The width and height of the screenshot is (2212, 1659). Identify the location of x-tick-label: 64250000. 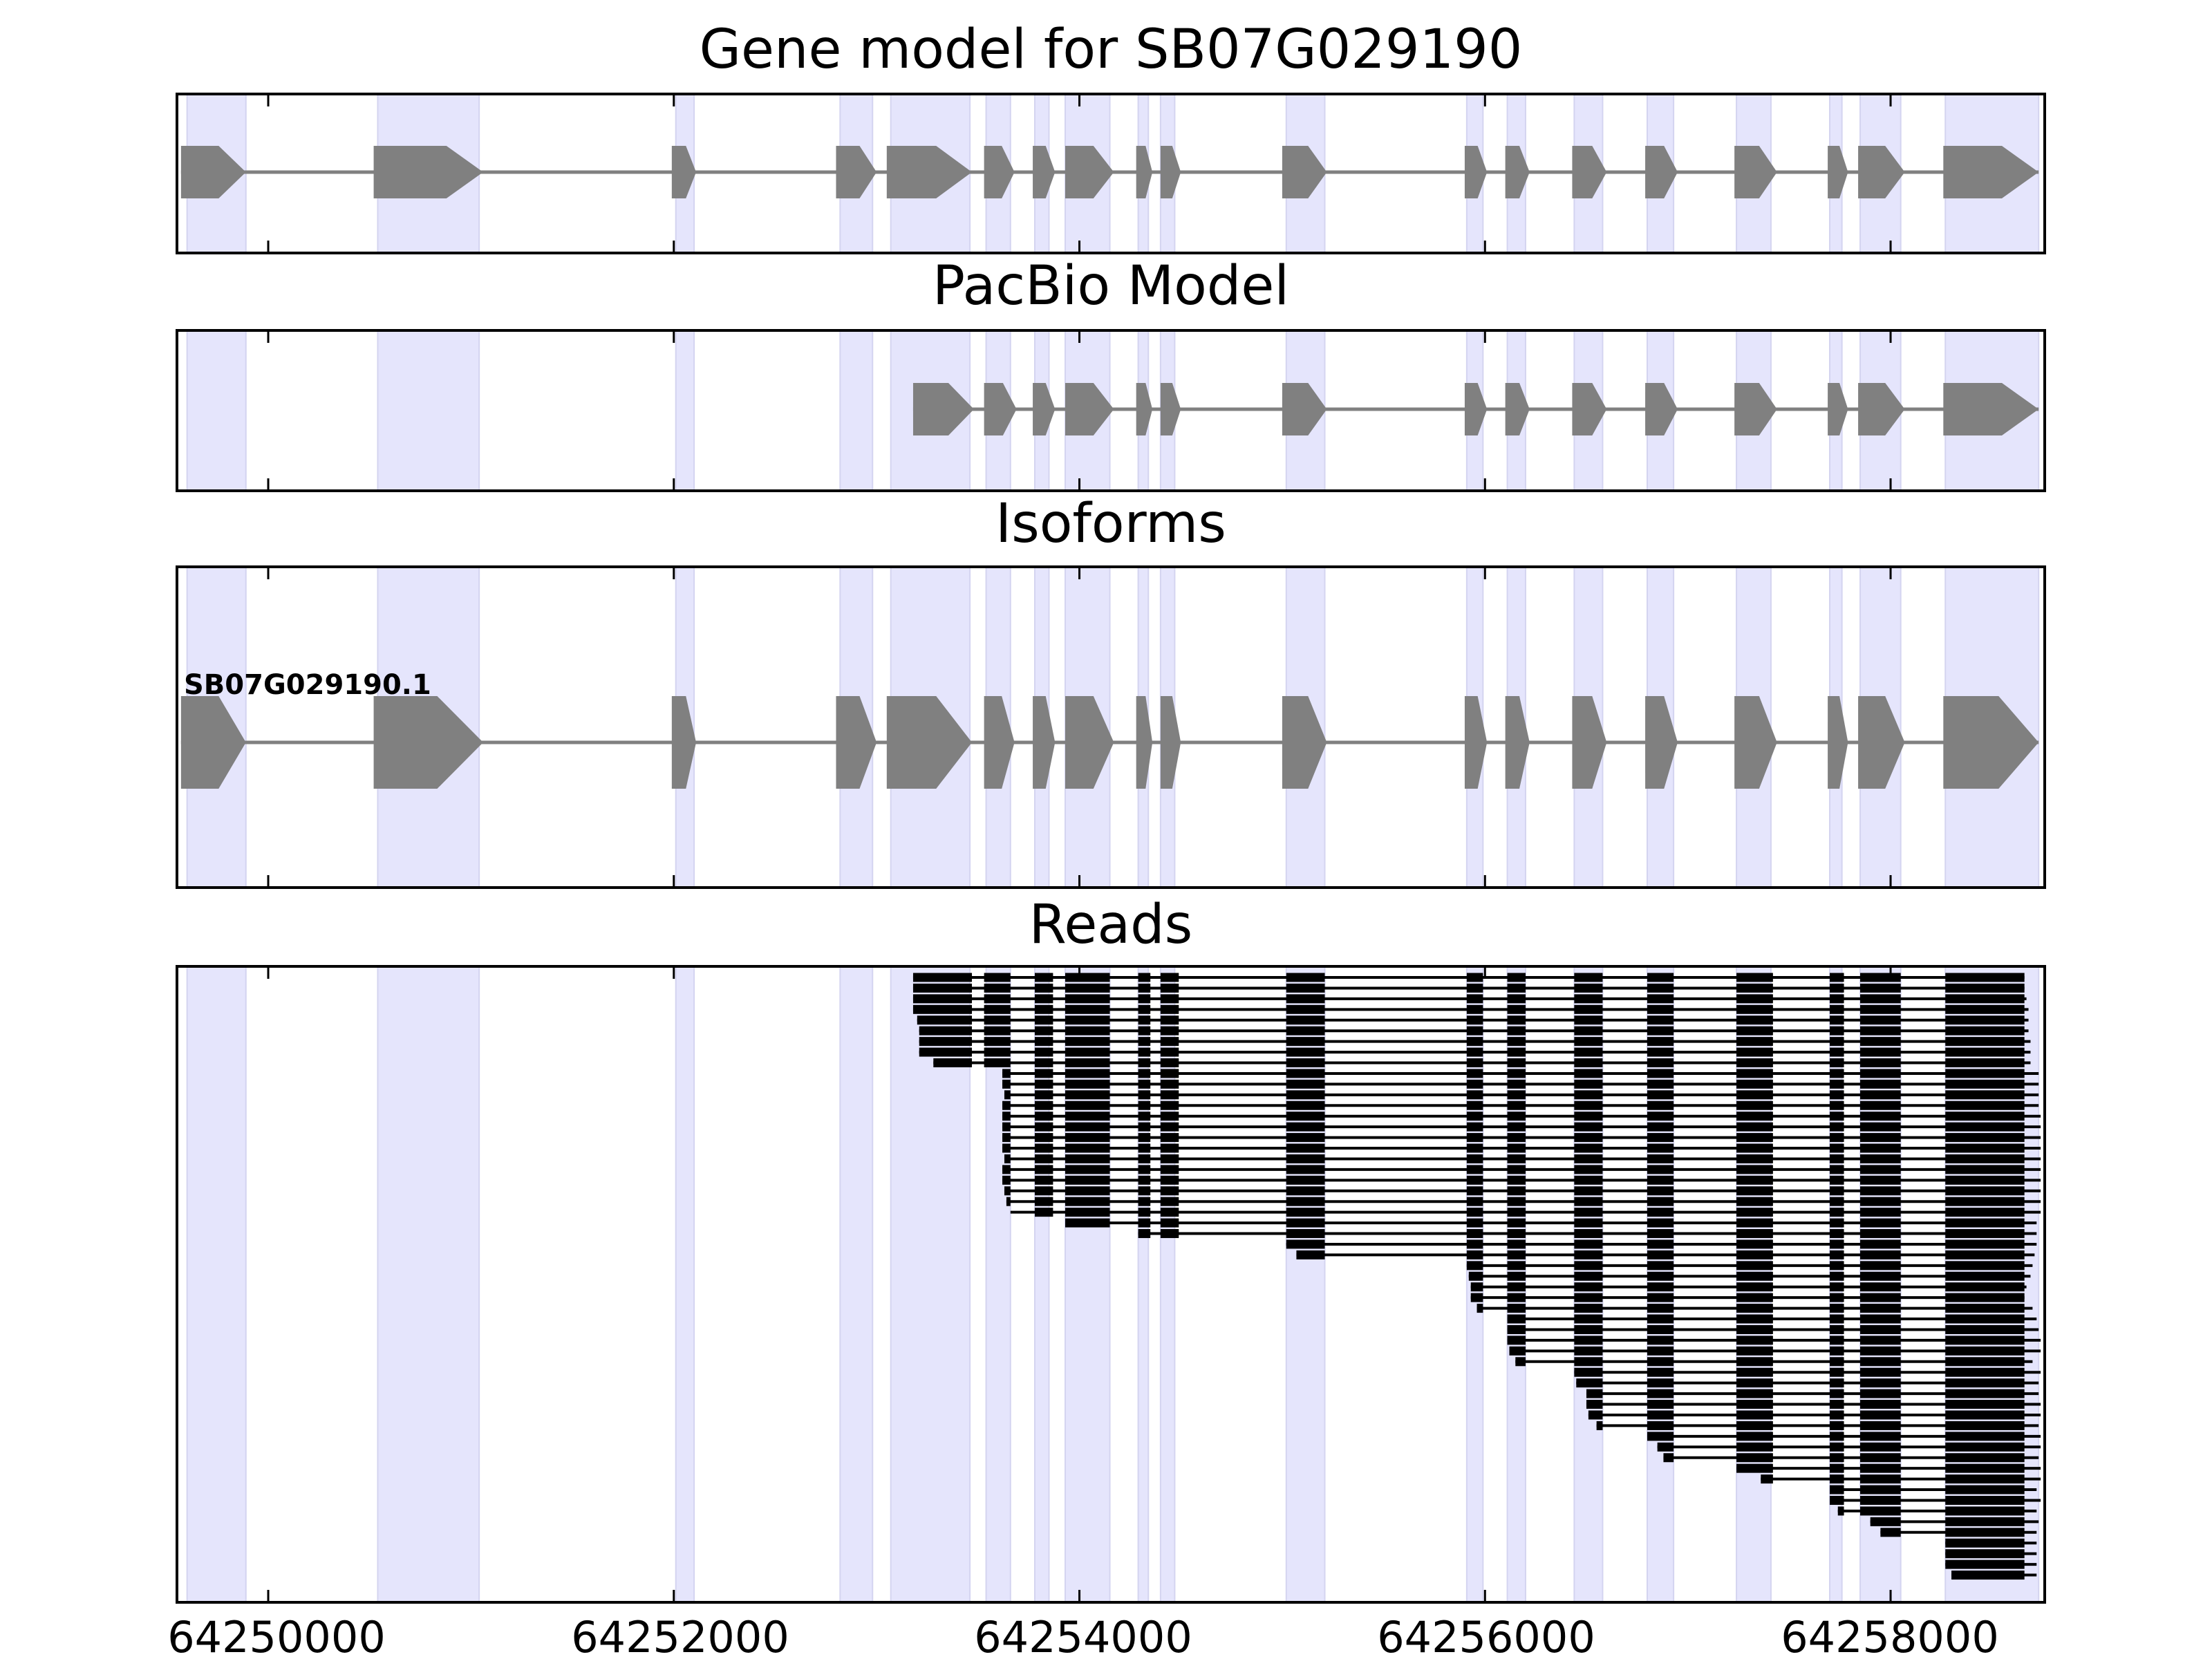
(276, 1635).